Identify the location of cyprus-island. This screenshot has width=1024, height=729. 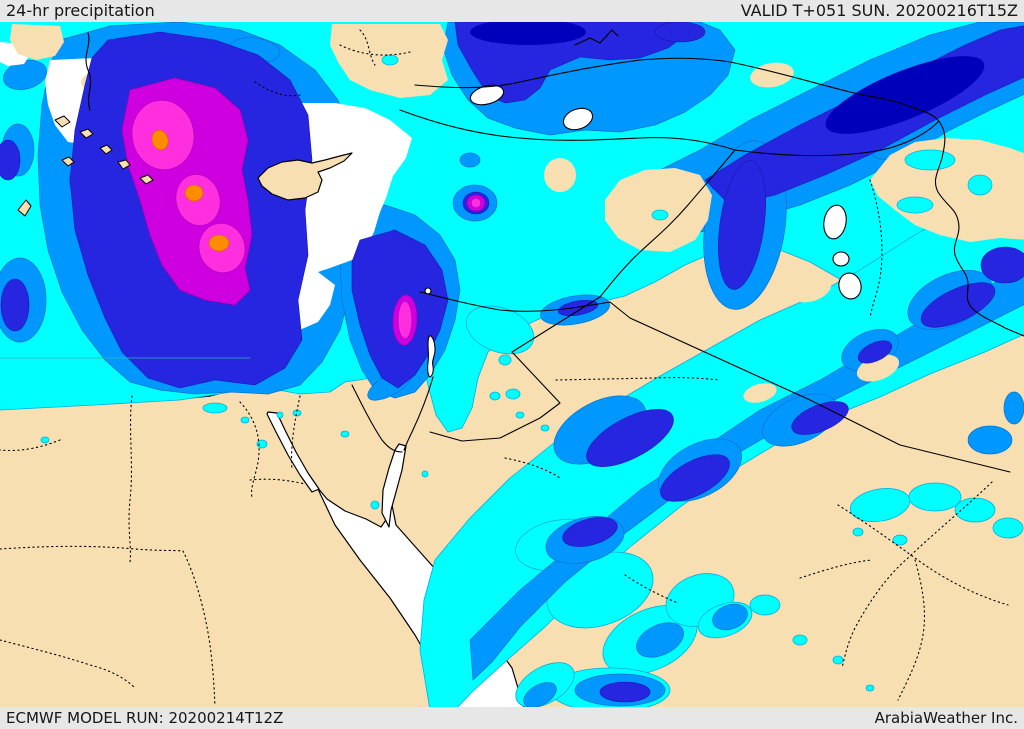
(305, 176).